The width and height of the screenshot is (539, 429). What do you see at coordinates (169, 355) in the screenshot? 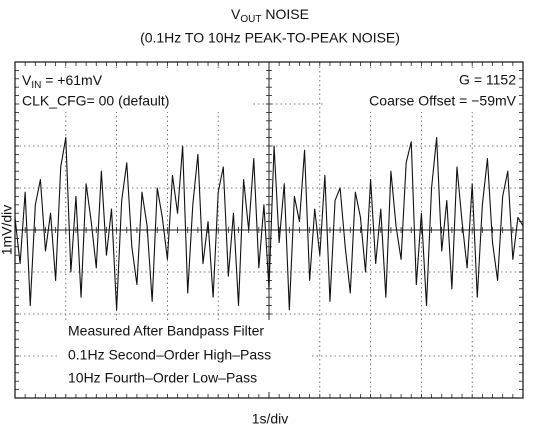
I see `annotation: 0.1Hz Second–Order High–Pass` at bounding box center [169, 355].